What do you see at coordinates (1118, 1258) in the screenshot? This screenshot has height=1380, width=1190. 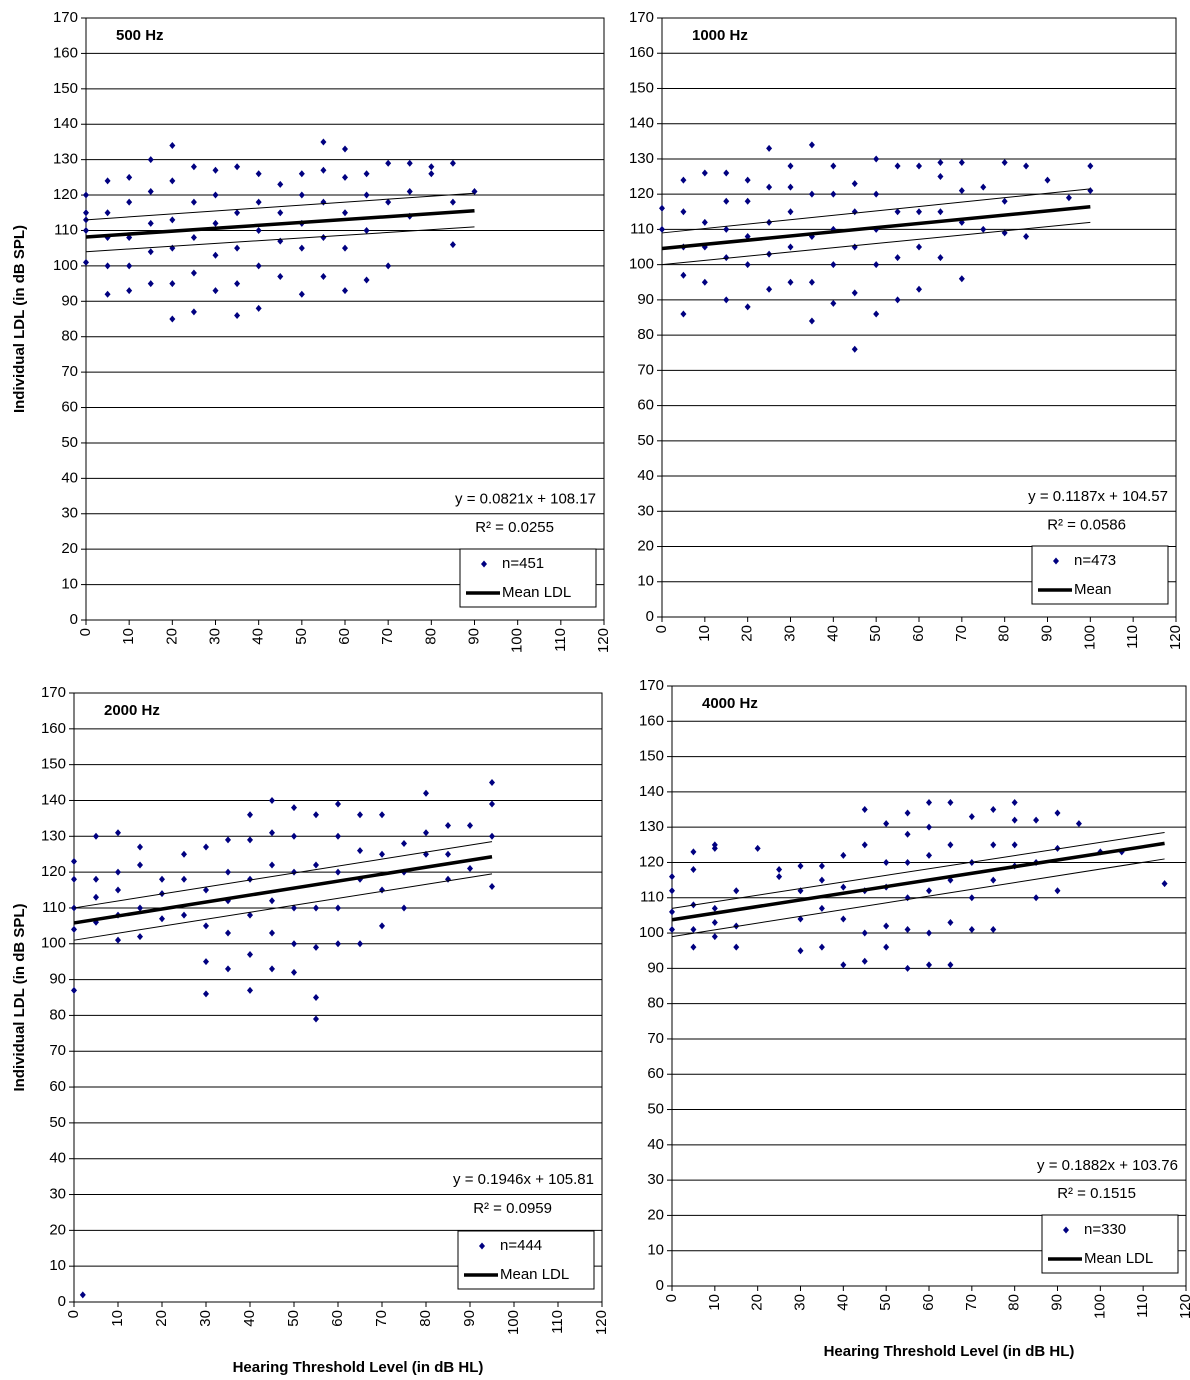 I see `legend-label: Mean LDL` at bounding box center [1118, 1258].